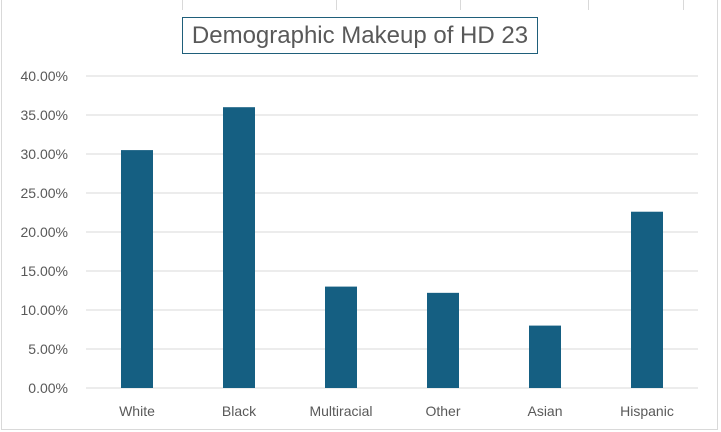 The width and height of the screenshot is (721, 432). Describe the element at coordinates (442, 411) in the screenshot. I see `x-tick-label: Other` at that location.